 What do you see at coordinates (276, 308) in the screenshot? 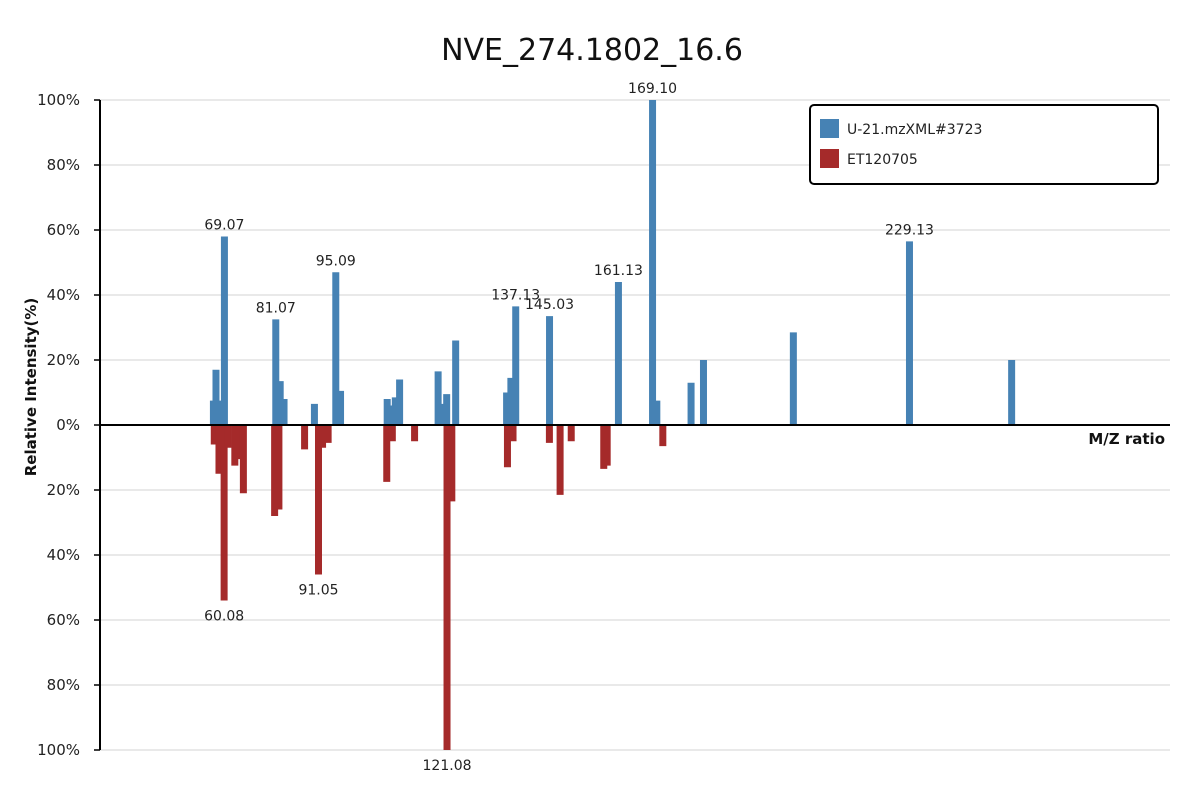
I see `peak-label: 81.07` at bounding box center [276, 308].